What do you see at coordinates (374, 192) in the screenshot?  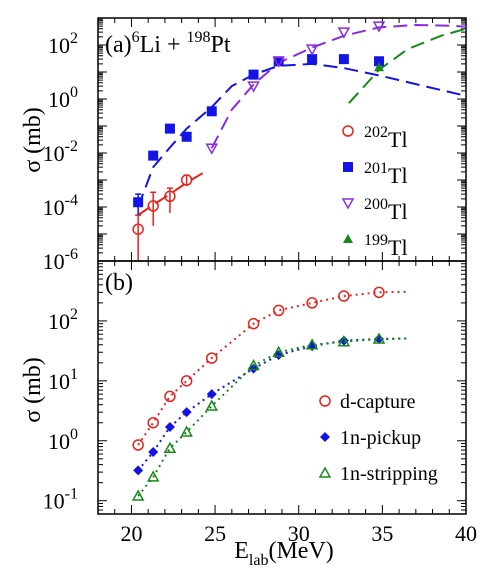 I see `legend-a: 202Tl 201Tl 200Tl 199Tl` at bounding box center [374, 192].